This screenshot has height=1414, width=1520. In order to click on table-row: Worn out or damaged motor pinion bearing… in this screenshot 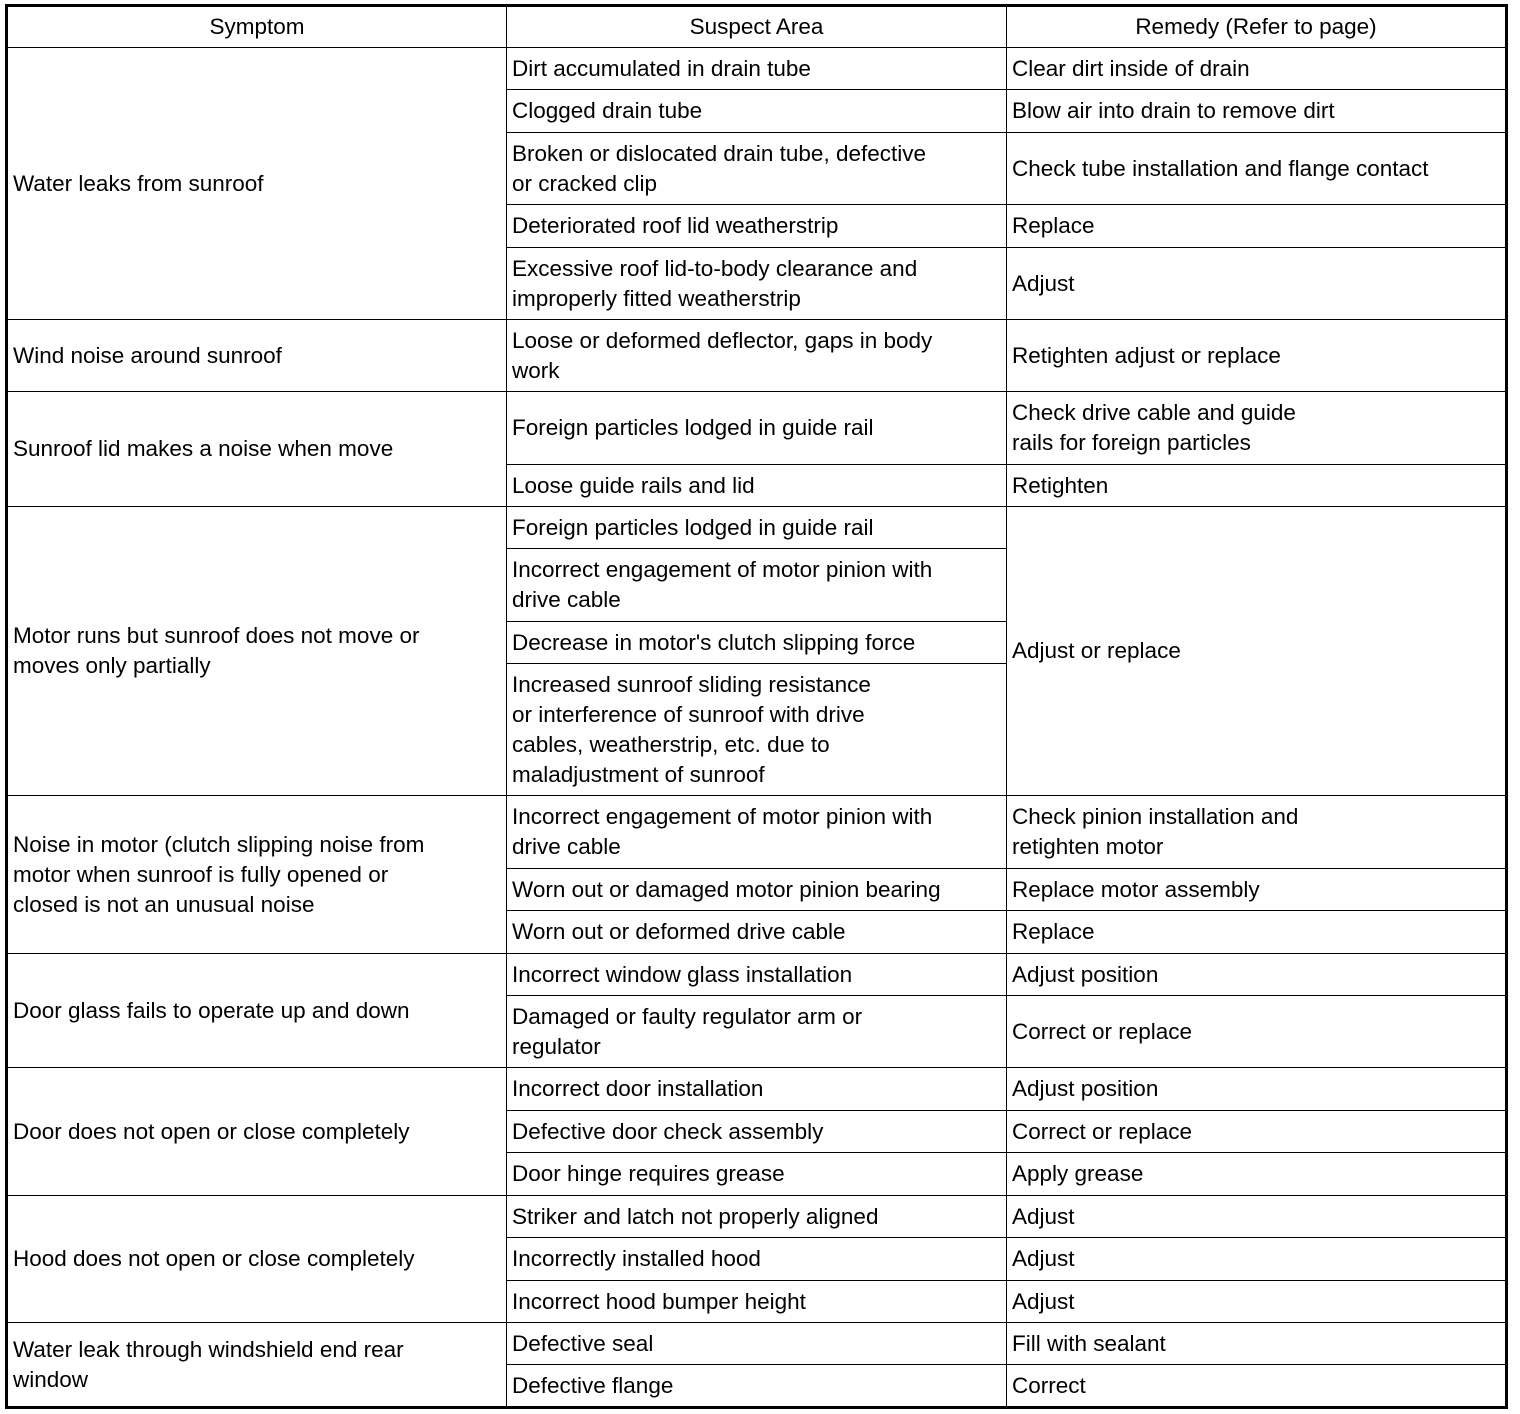, I will do `click(757, 889)`.